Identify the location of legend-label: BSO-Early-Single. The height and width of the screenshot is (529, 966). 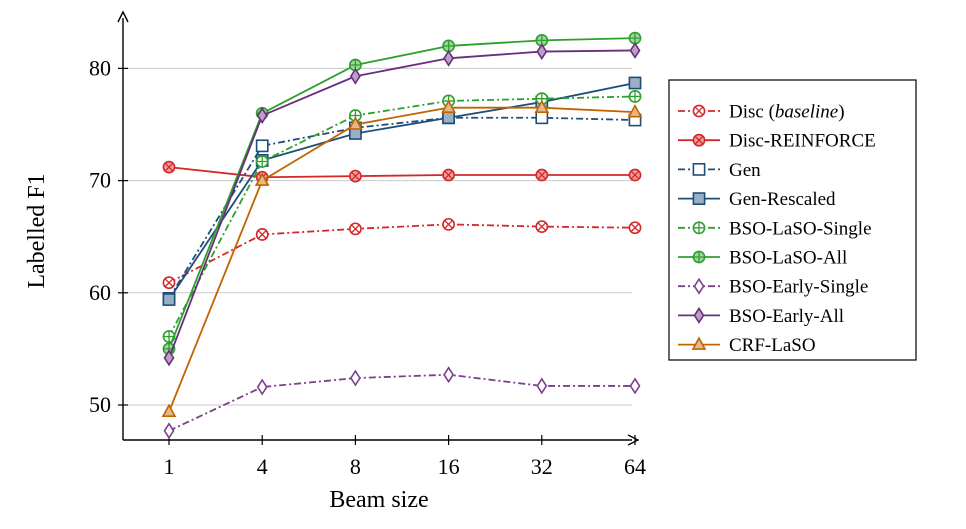
(798, 287).